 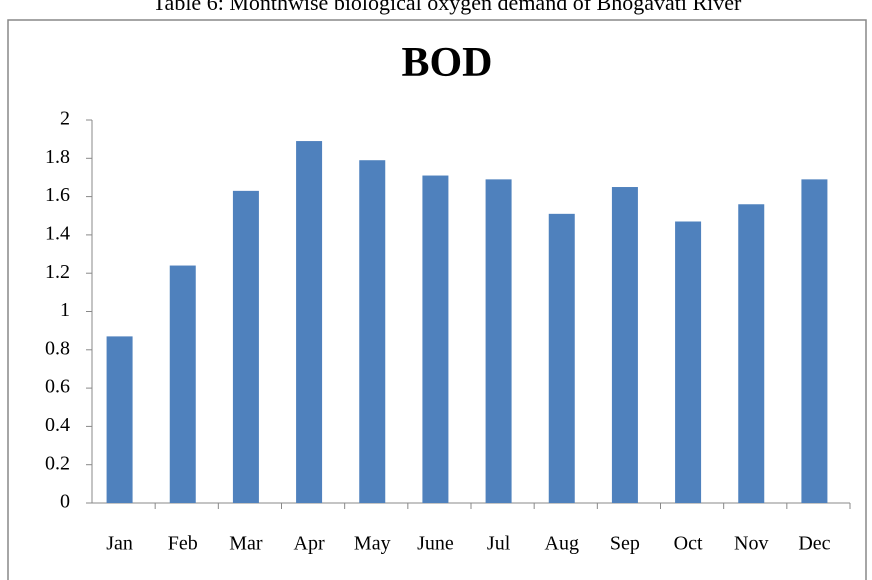 What do you see at coordinates (751, 544) in the screenshot?
I see `x-tick-label: Nov` at bounding box center [751, 544].